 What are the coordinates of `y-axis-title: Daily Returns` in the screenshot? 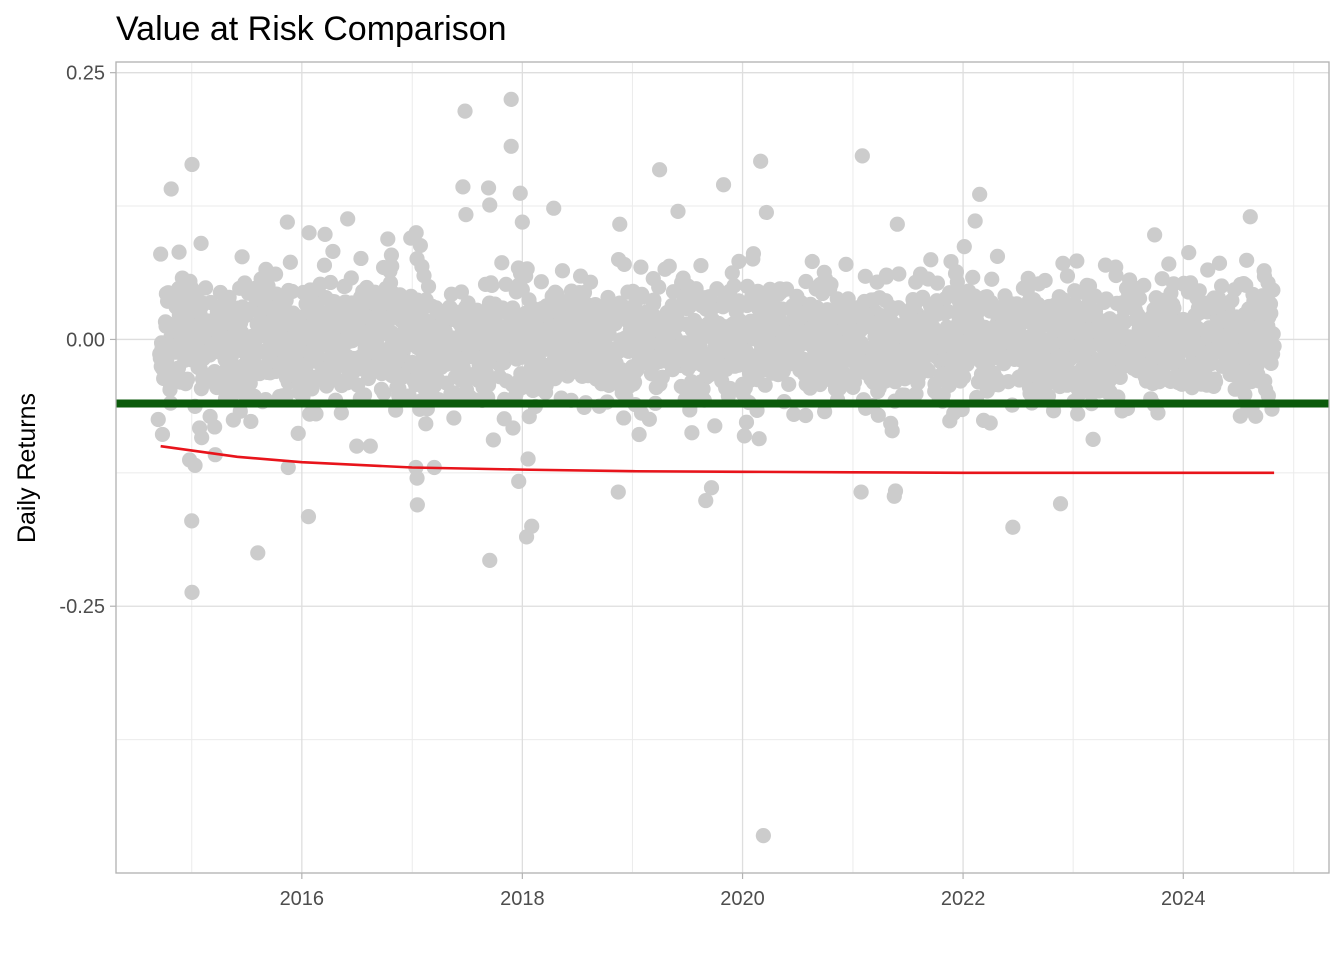 It's located at (27, 468).